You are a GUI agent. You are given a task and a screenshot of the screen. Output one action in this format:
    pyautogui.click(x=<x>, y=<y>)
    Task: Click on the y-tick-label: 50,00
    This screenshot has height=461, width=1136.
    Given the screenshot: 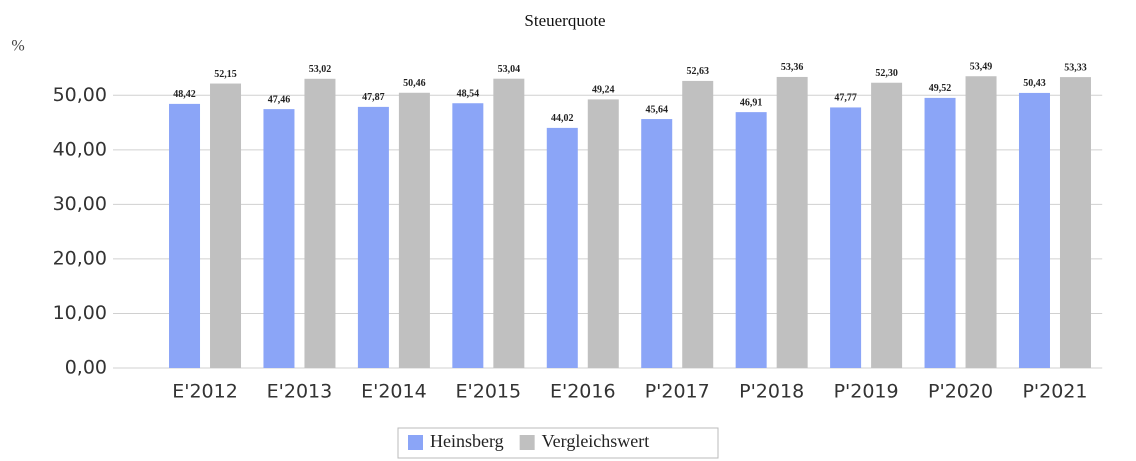 What is the action you would take?
    pyautogui.click(x=80, y=95)
    